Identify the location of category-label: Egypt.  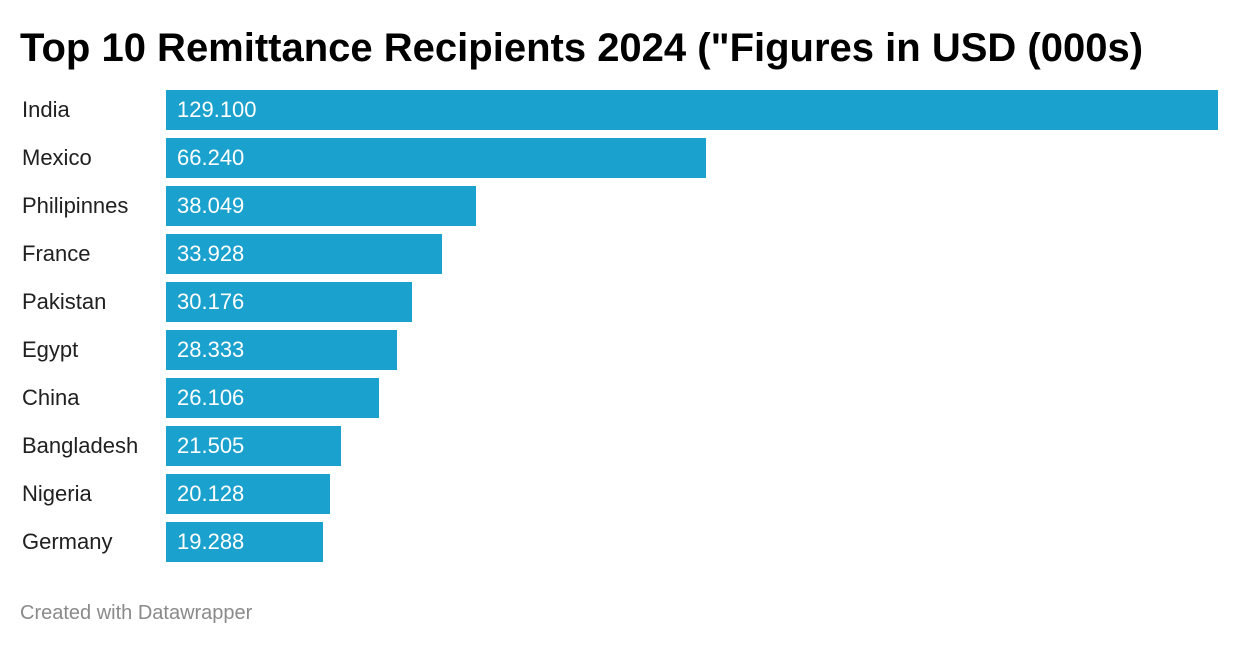
(50, 349).